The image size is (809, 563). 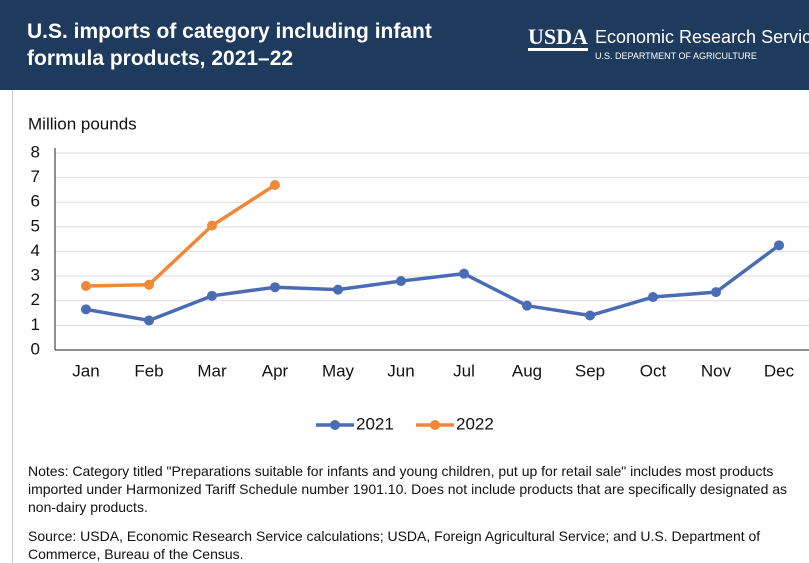 I want to click on y-tick-label: 7, so click(x=35, y=176).